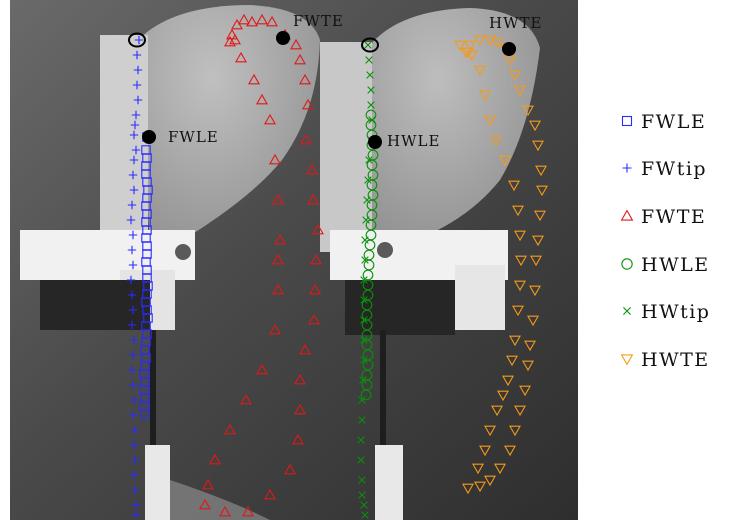 The image size is (746, 520). Describe the element at coordinates (153, 425) in the screenshot. I see `left-rod` at that location.